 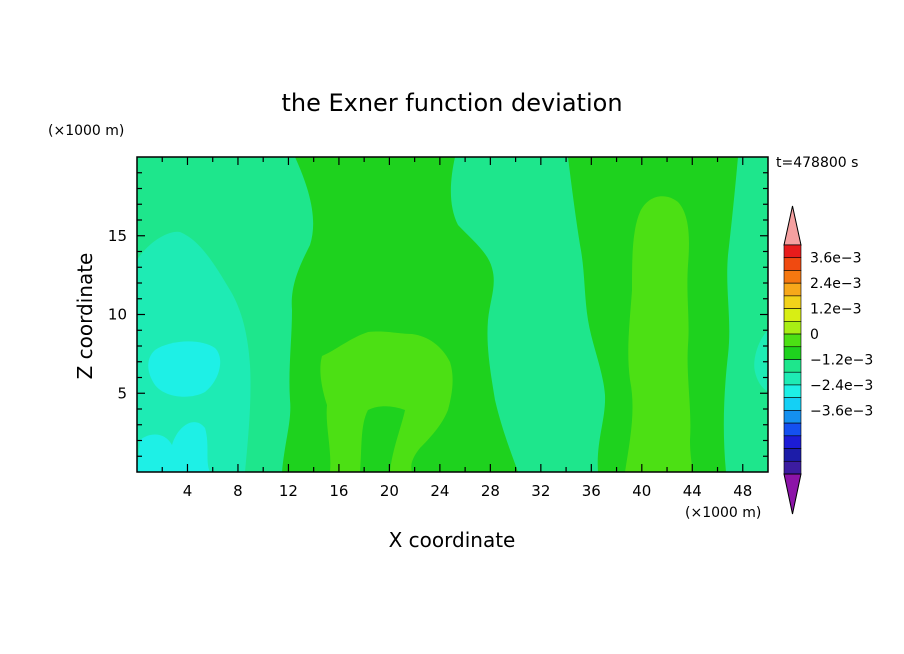 I want to click on x-axis-label: X coordinate, so click(x=452, y=540).